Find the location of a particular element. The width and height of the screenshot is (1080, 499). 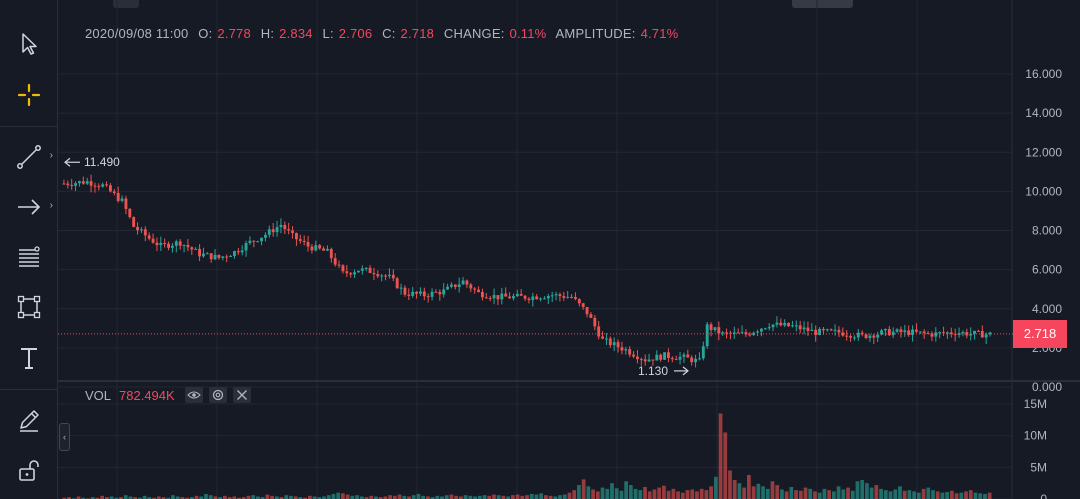

collapse-toolbar-button: ‹ is located at coordinates (64, 437).